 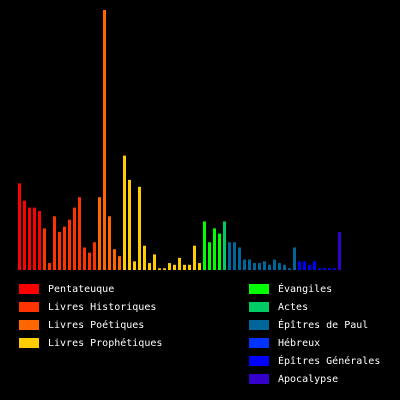 What do you see at coordinates (305, 289) in the screenshot?
I see `legend-label: Évangiles` at bounding box center [305, 289].